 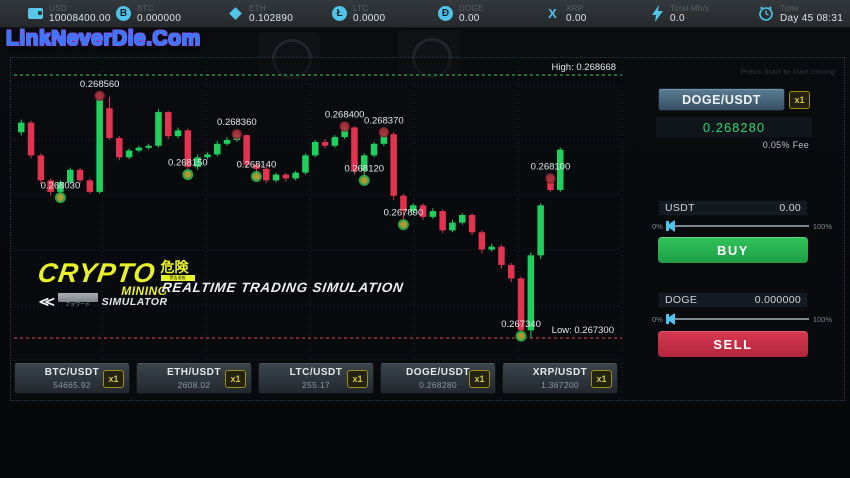 What do you see at coordinates (677, 18) in the screenshot?
I see `mhs-value: 0.0` at bounding box center [677, 18].